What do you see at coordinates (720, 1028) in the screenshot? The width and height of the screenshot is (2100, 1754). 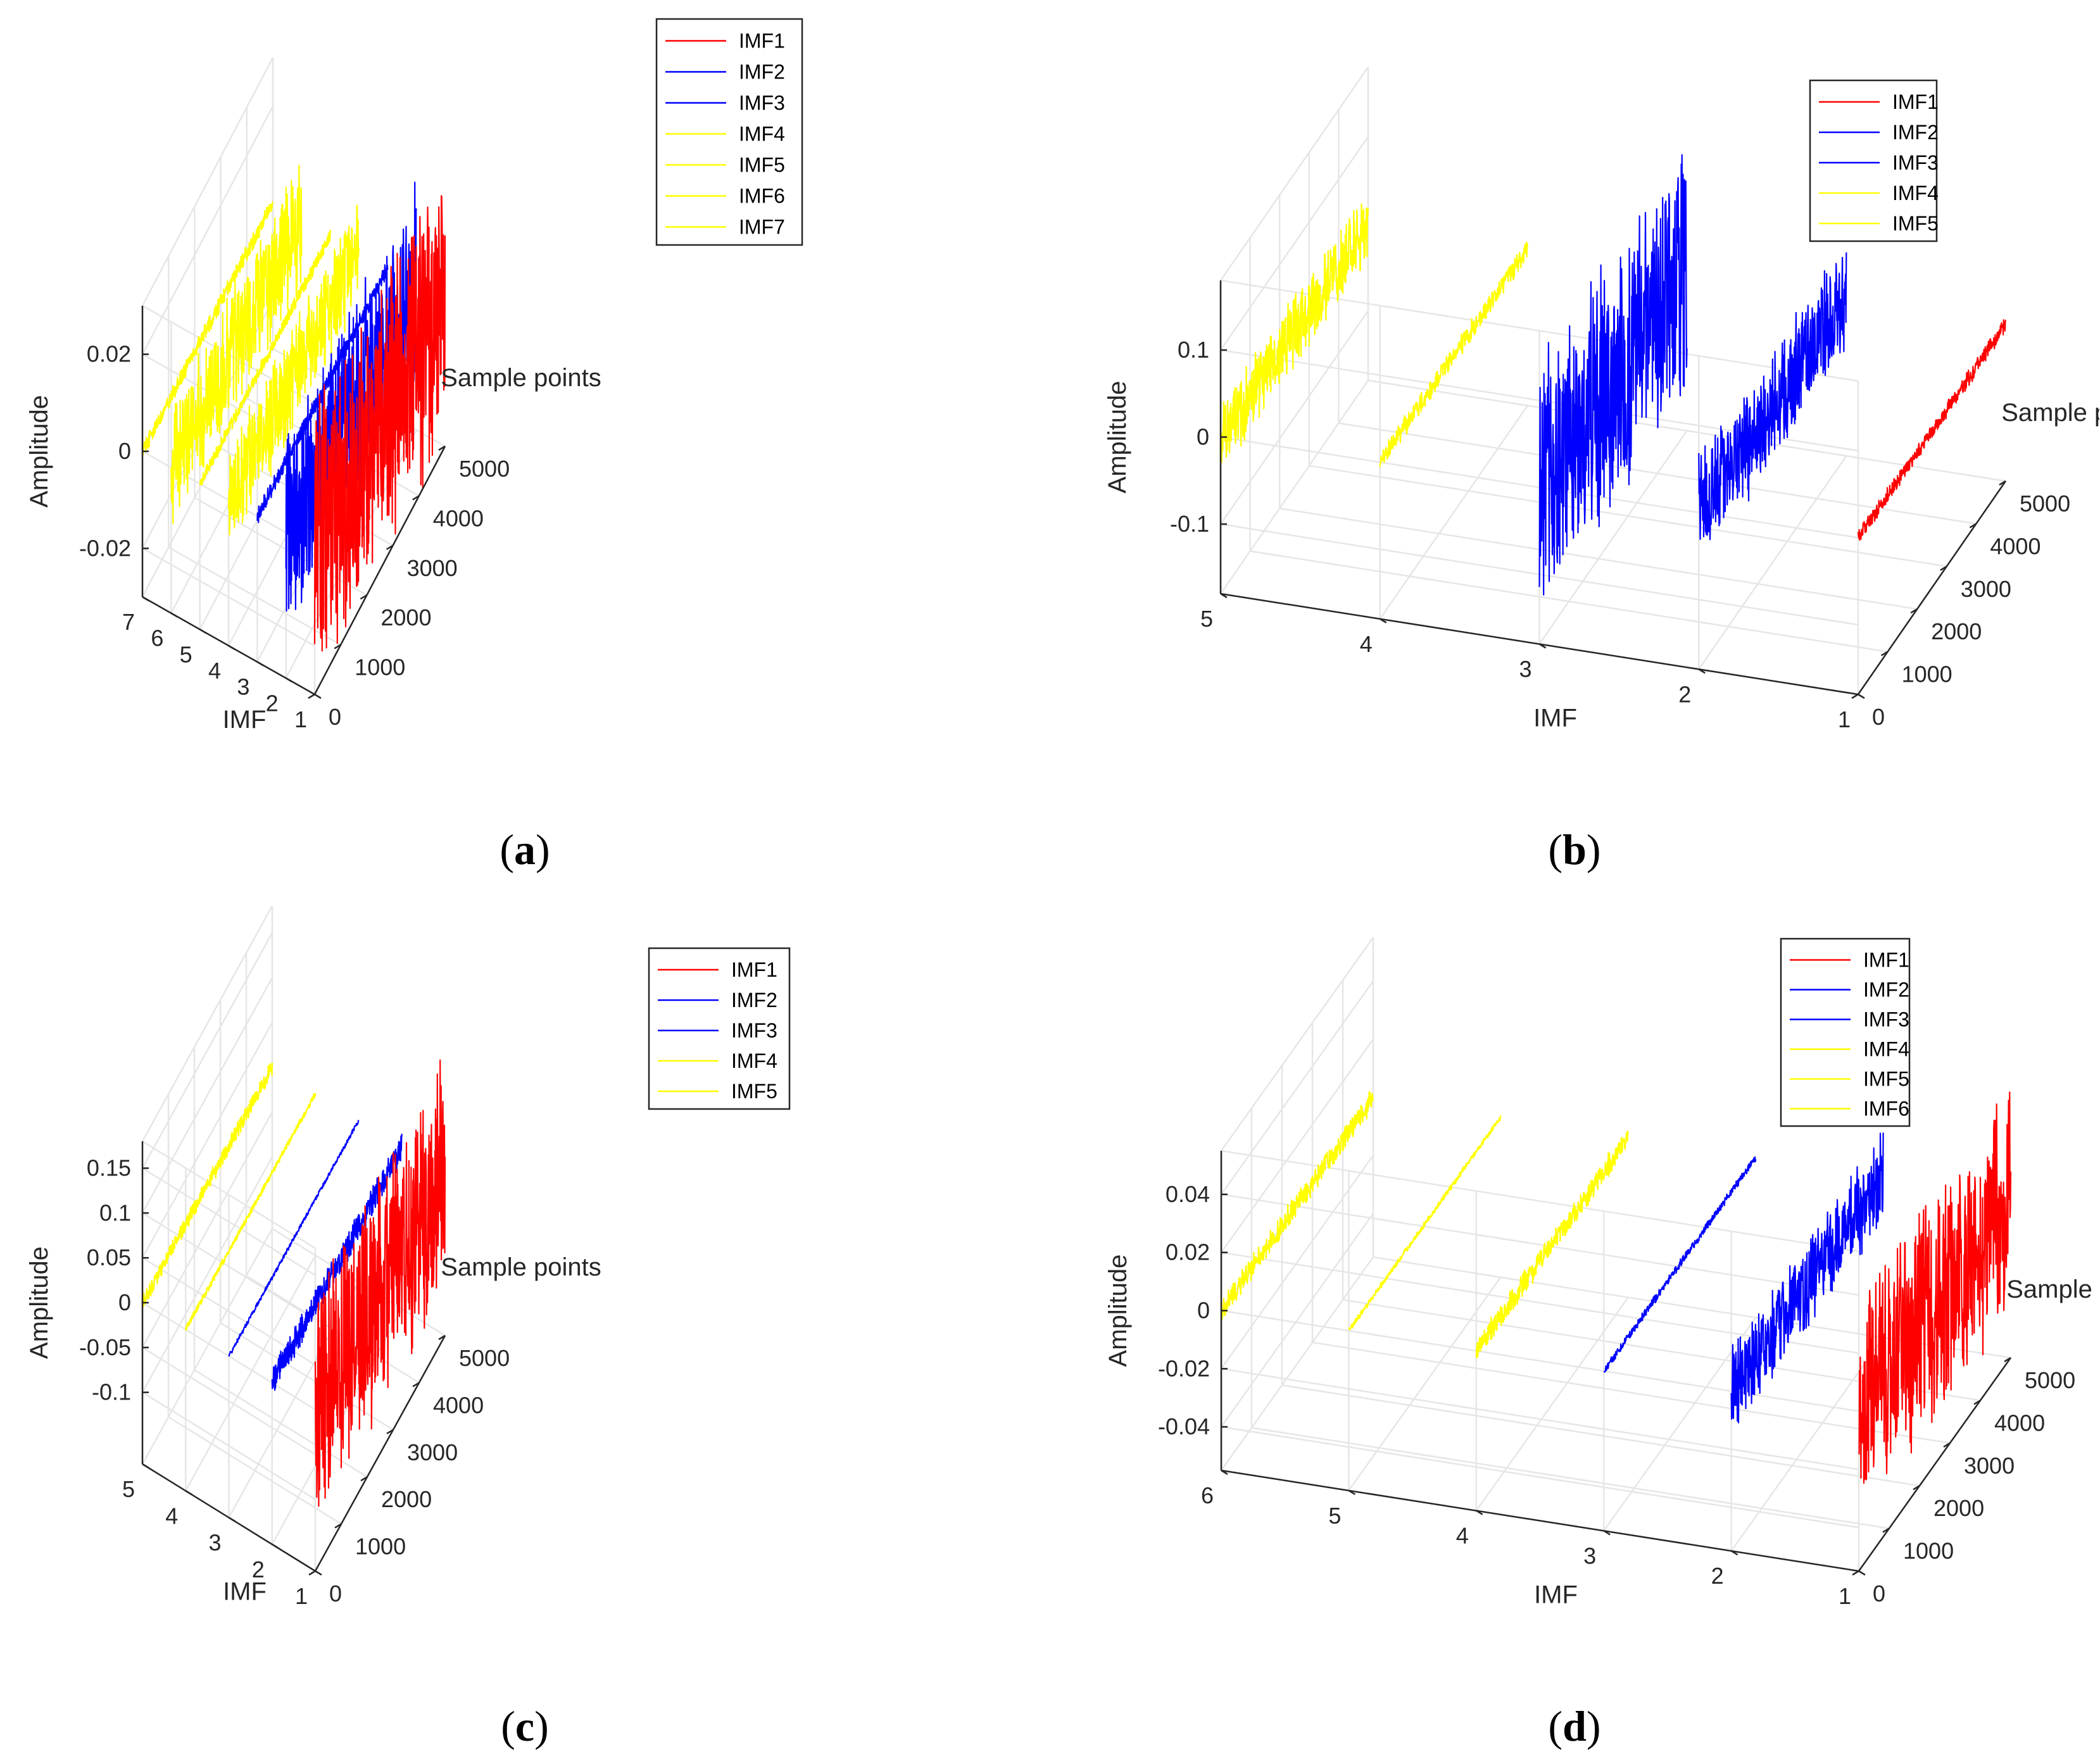 I see `chart-c-legend: IMF1 IMF2 IMF3 IMF4 IMF5` at bounding box center [720, 1028].